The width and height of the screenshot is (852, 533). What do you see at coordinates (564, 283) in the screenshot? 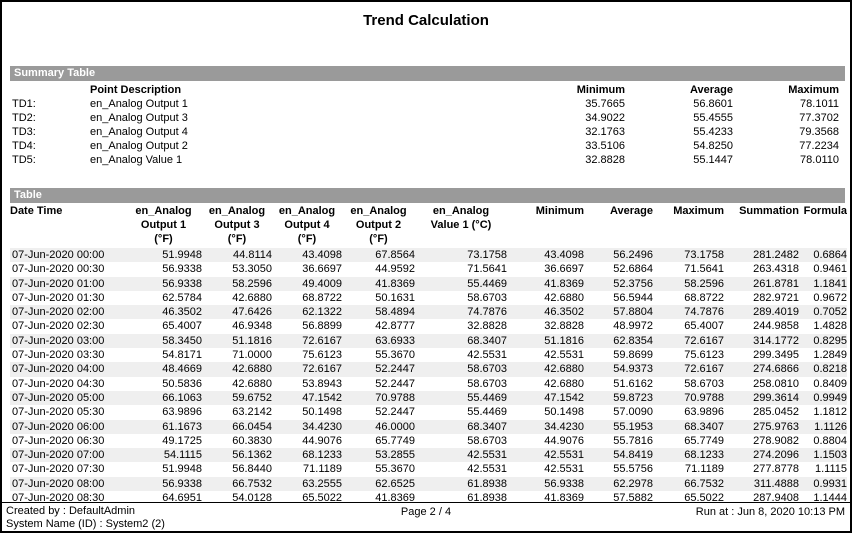
I see `cell-value: 41.8369` at bounding box center [564, 283].